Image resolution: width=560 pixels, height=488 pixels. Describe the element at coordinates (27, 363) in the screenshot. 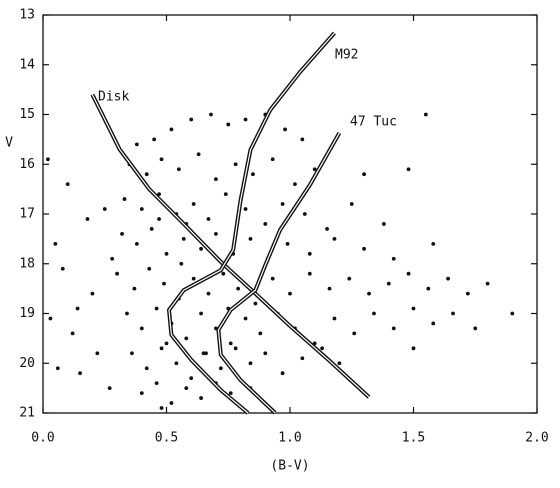

I see `y-tick-label: 20` at that location.